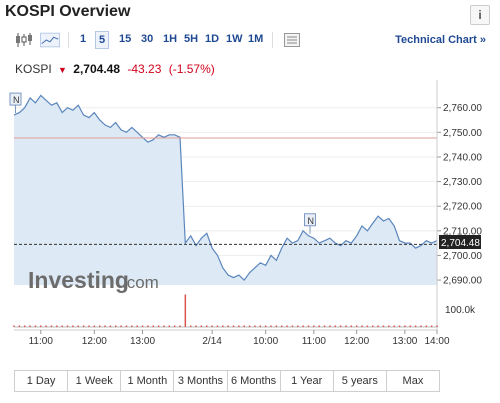  I want to click on price-change-percent: (-1.57%), so click(191, 69).